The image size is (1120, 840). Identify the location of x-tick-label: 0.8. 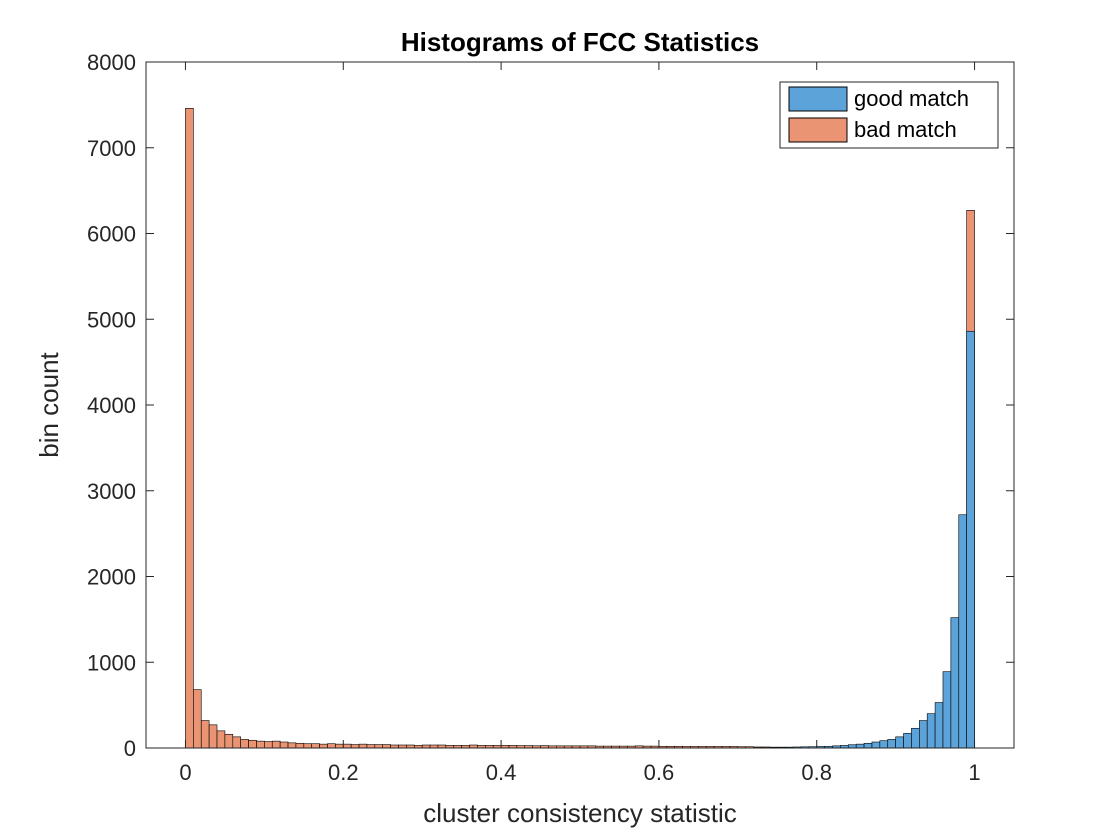
(816, 772).